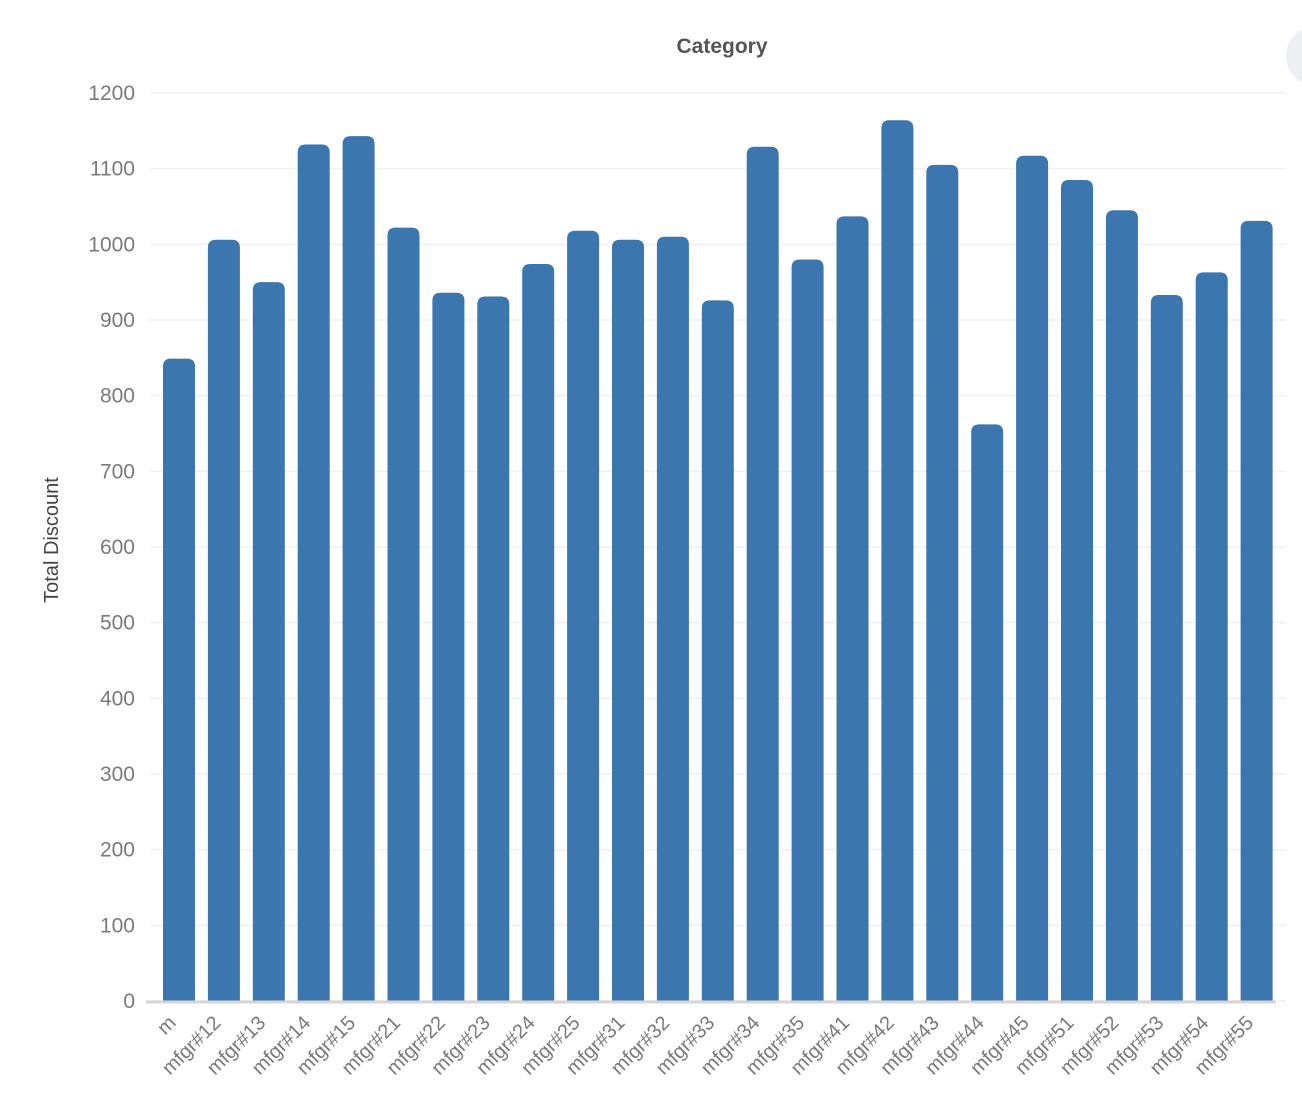  Describe the element at coordinates (117, 396) in the screenshot. I see `y-tick-label: 800` at that location.